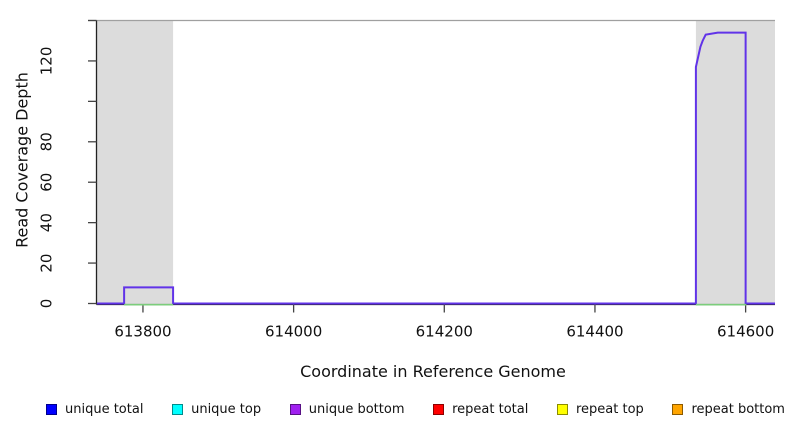  I want to click on legend-item-unique-total: unique total, so click(94, 409).